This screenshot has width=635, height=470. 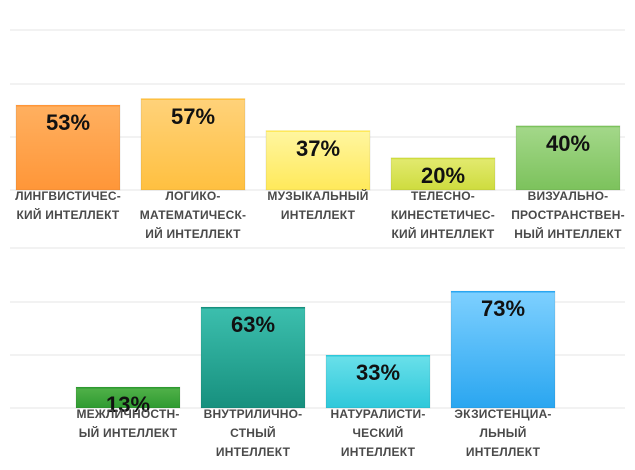 What do you see at coordinates (253, 414) in the screenshot?
I see `category-label: ВНУТРИЛИЧНО-` at bounding box center [253, 414].